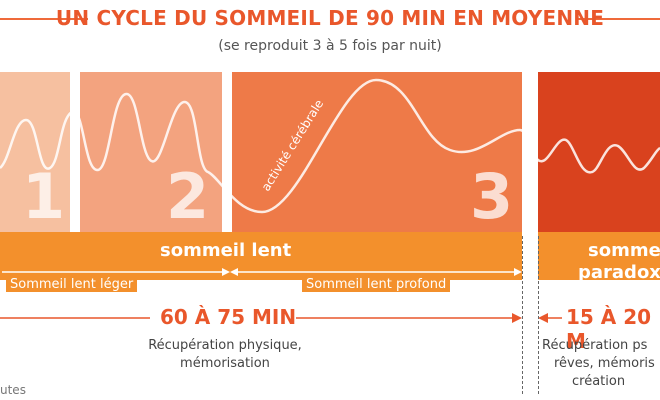 The width and height of the screenshot is (660, 400). I want to click on footer-source: utes, so click(13, 390).